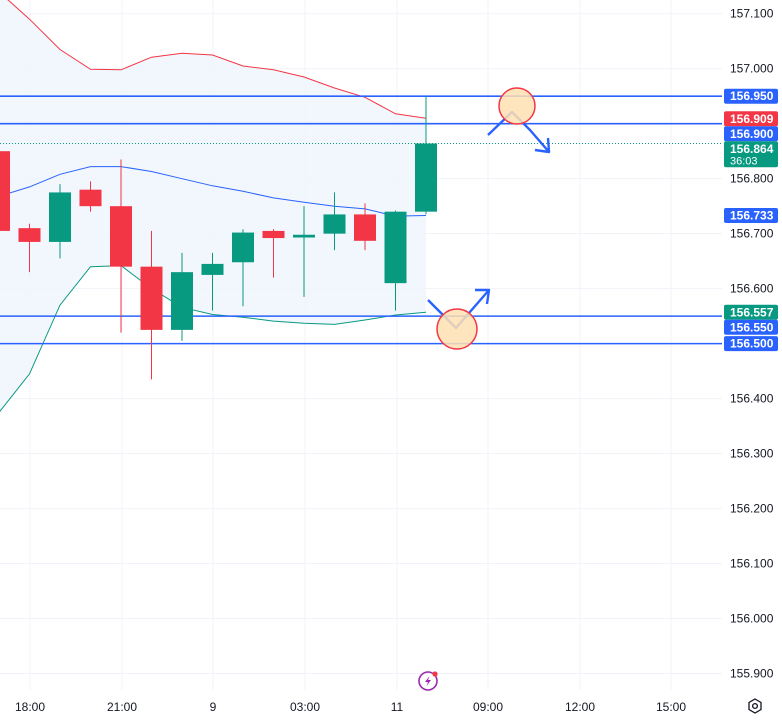  I want to click on price-badge: 156.909, so click(751, 119).